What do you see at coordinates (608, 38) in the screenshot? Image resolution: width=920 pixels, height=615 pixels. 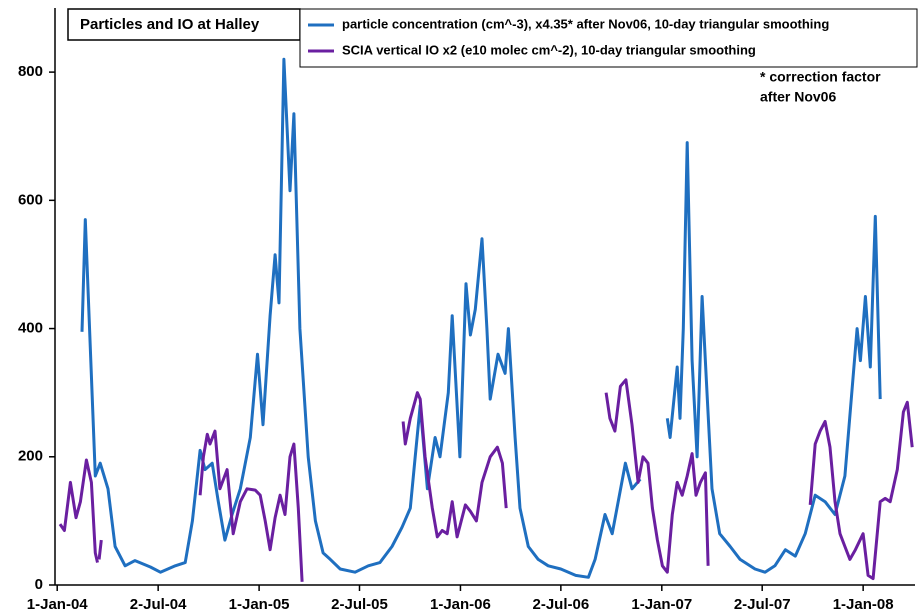 I see `legend` at bounding box center [608, 38].